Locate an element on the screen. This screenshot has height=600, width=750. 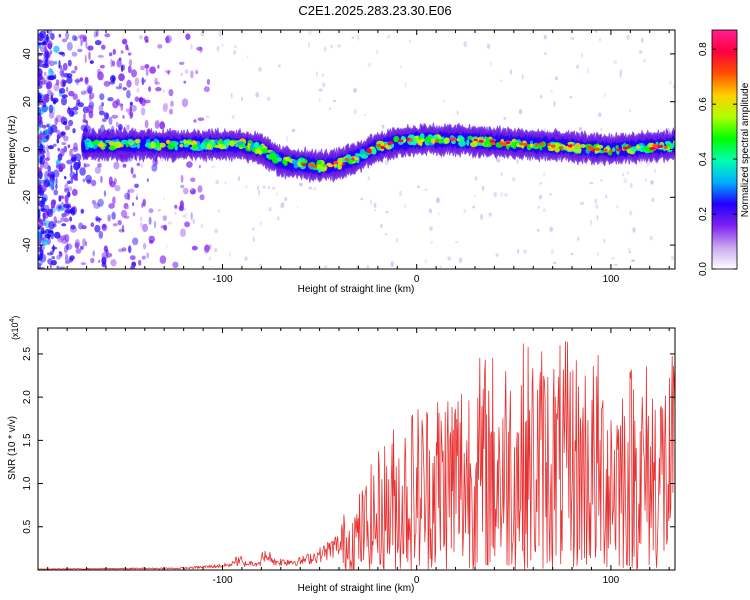
colorbar-label: Normalized spectral amplitude is located at coordinates (745, 149).